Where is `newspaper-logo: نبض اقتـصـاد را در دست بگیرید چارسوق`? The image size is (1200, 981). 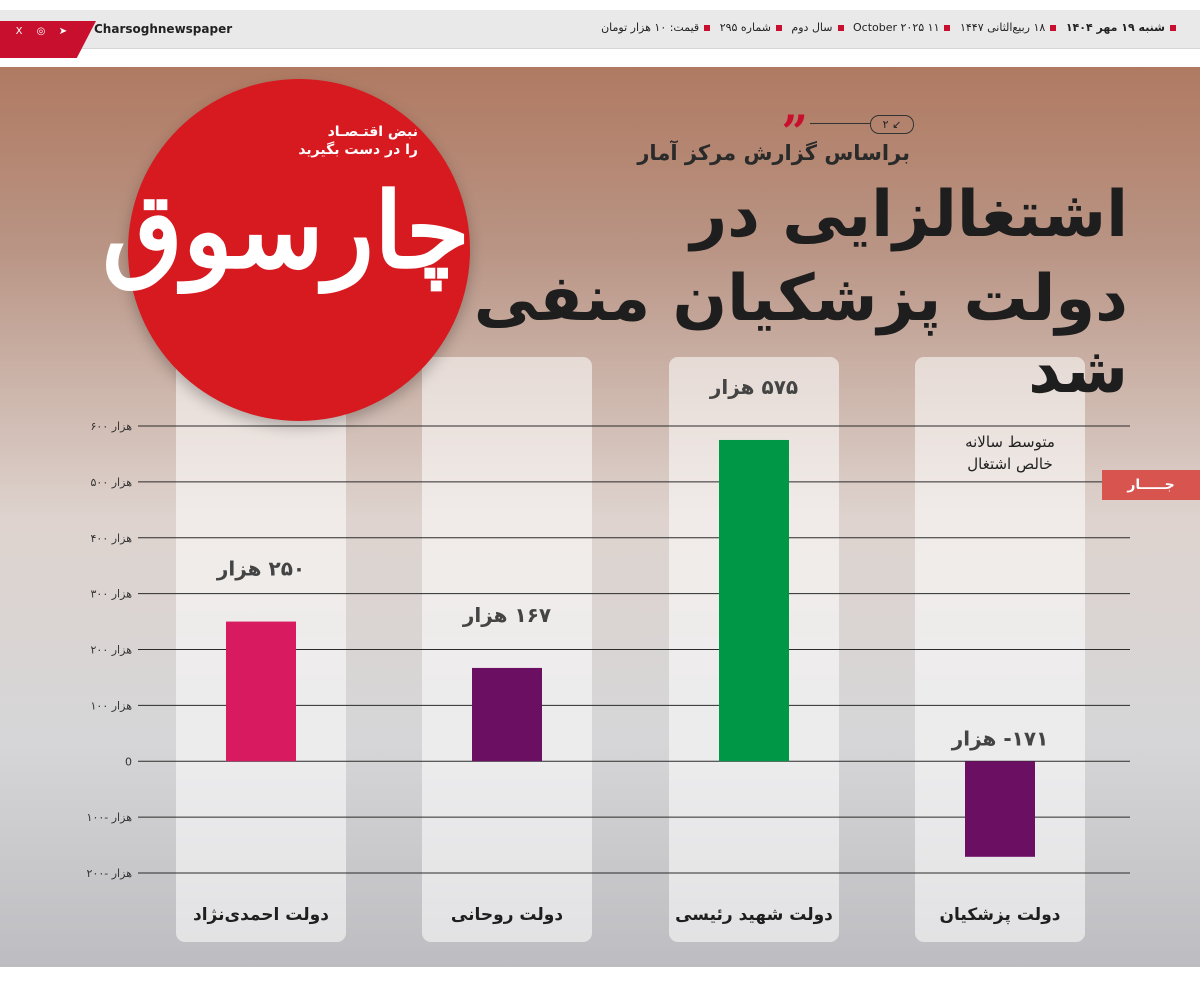 newspaper-logo: نبض اقتـصـاد را در دست بگیرید چارسوق is located at coordinates (288, 250).